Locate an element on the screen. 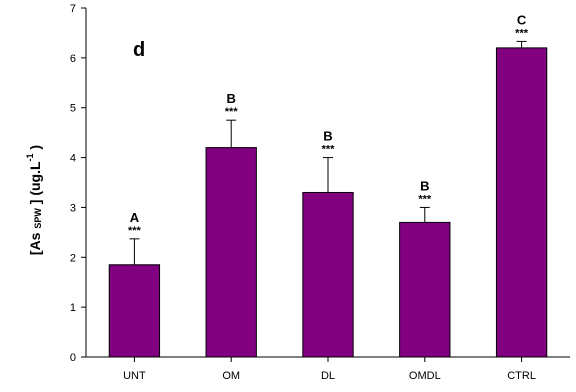 This screenshot has width=576, height=392. y-tick-label: 0 is located at coordinates (73, 358).